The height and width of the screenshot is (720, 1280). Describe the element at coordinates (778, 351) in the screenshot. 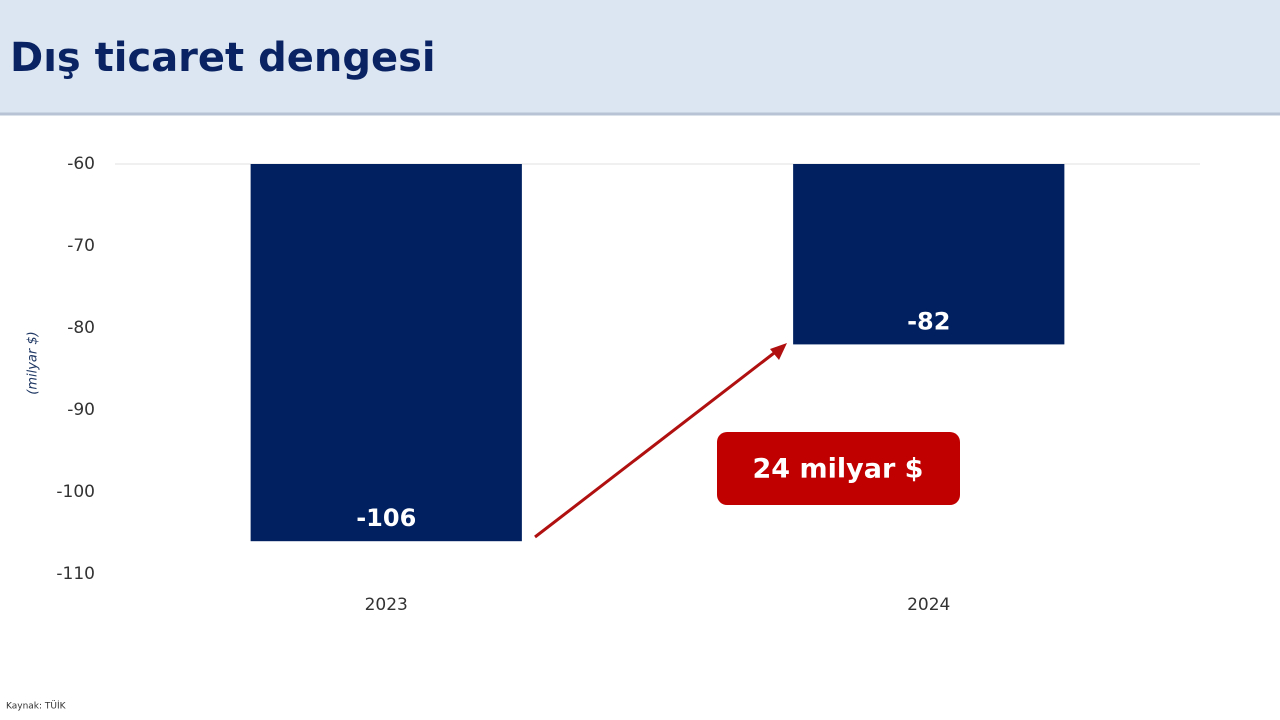

I see `arrow-head` at that location.